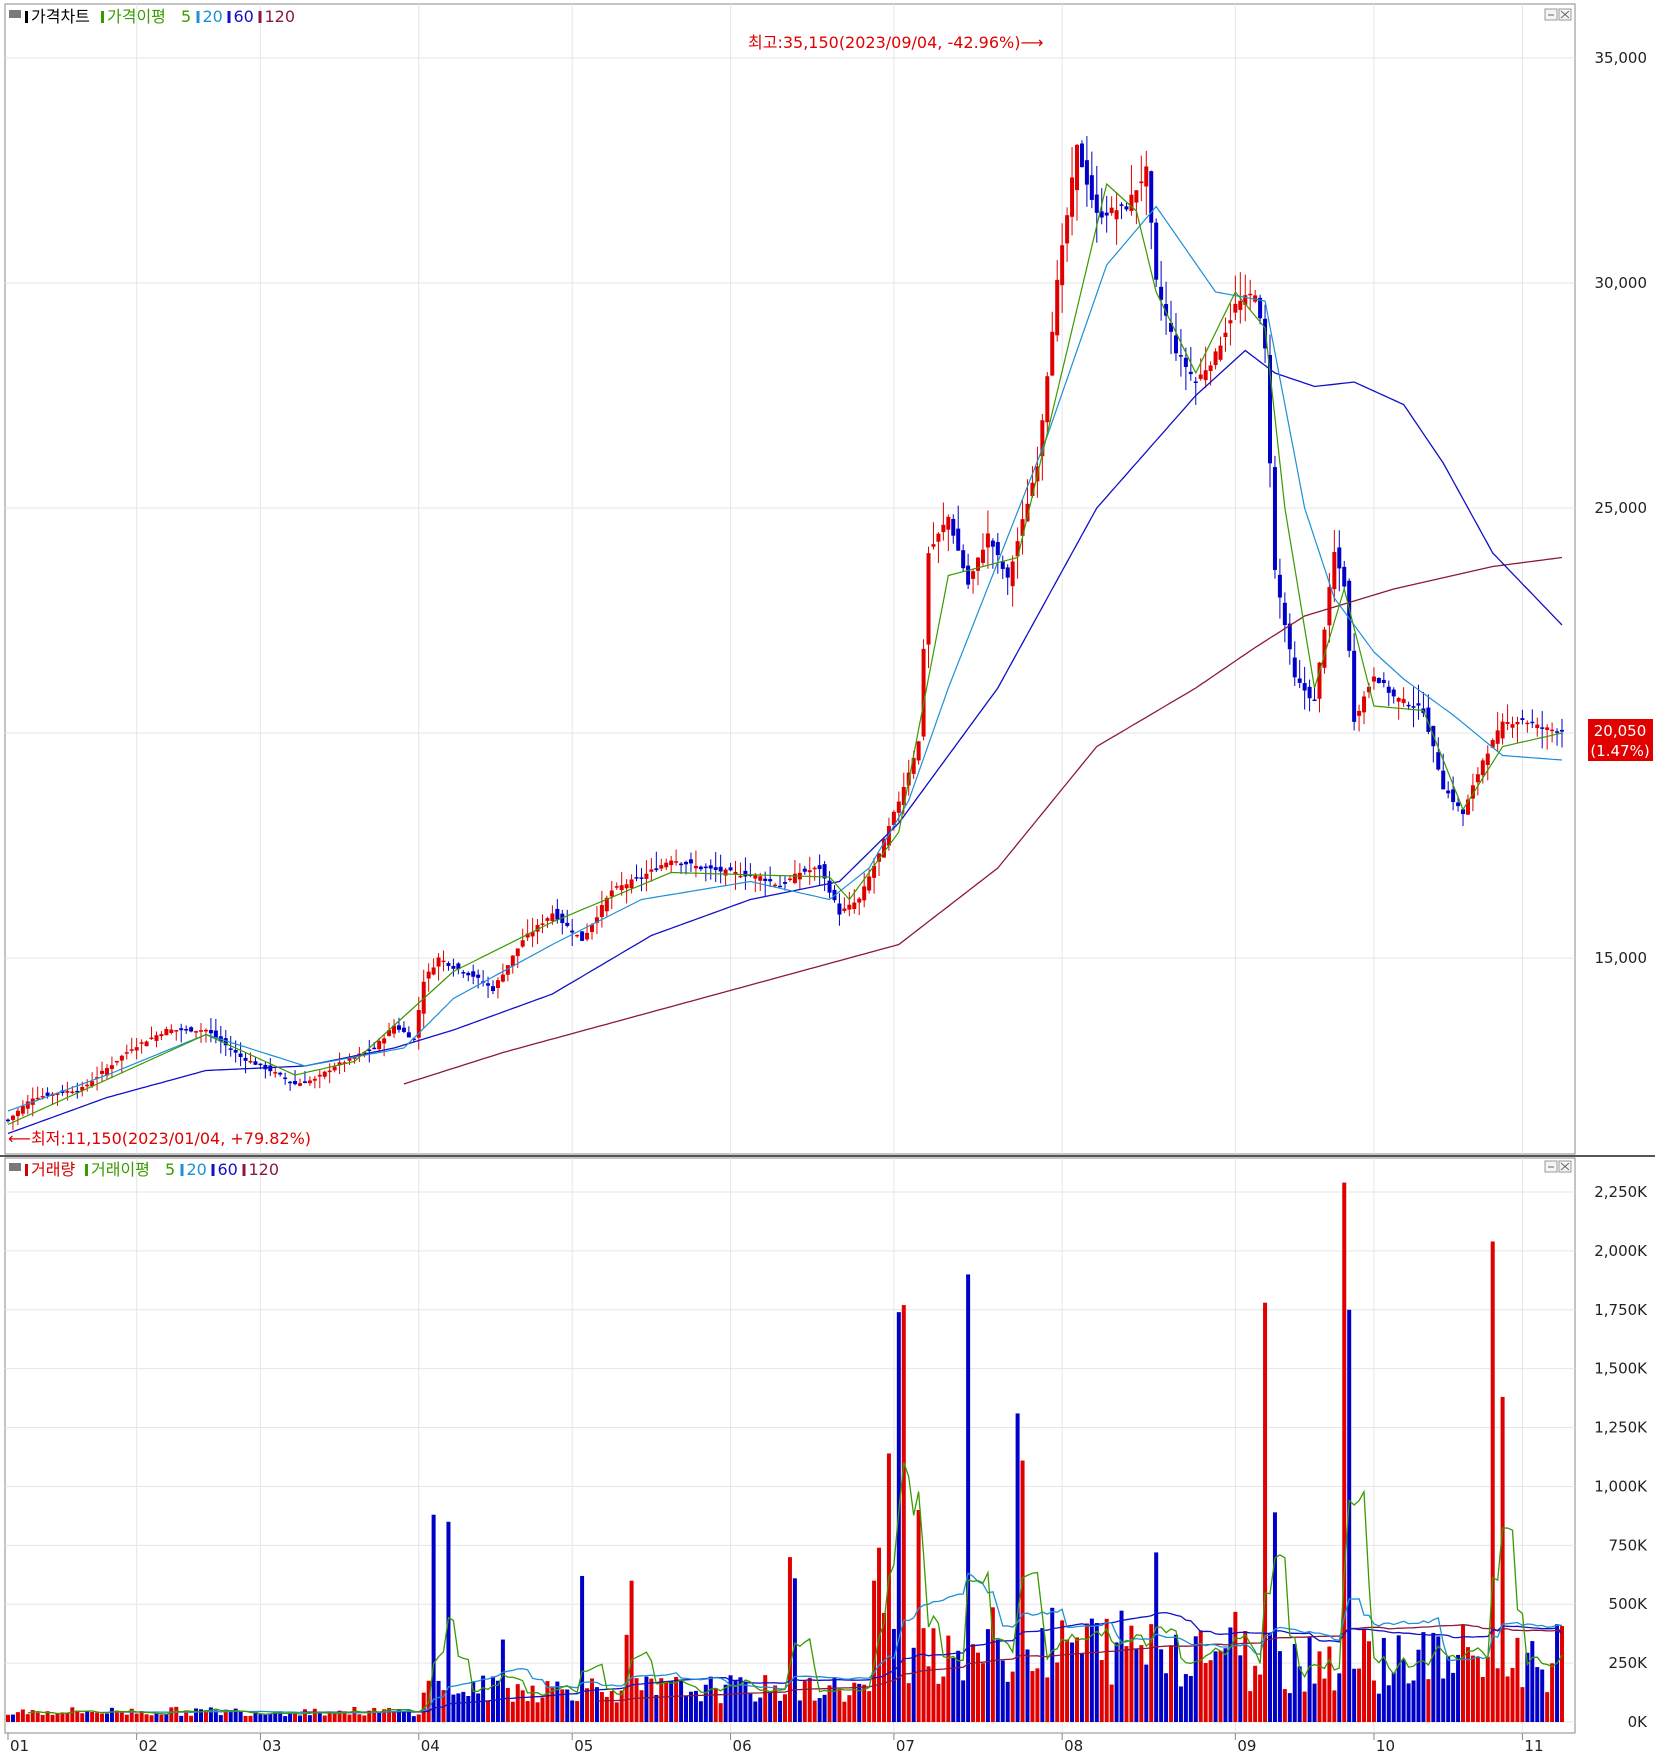 The width and height of the screenshot is (1655, 1759). Describe the element at coordinates (1621, 1310) in the screenshot. I see `volume-tick-label: 1,750K` at that location.